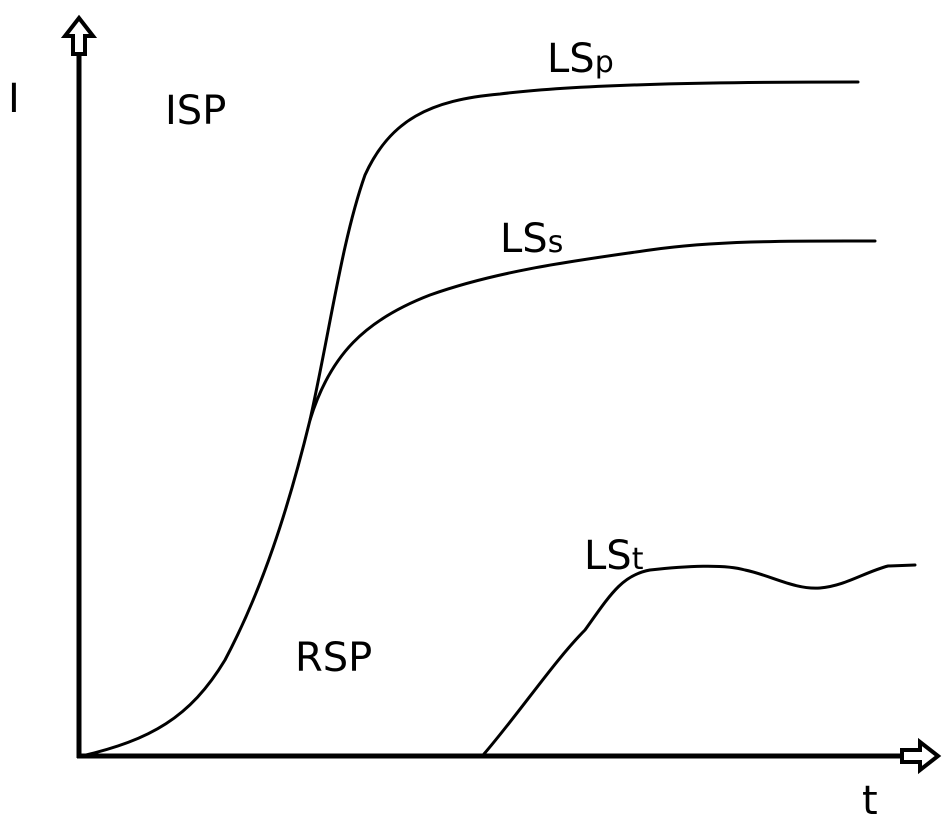  I want to click on curve-label-lsp-main: LS, so click(571, 59).